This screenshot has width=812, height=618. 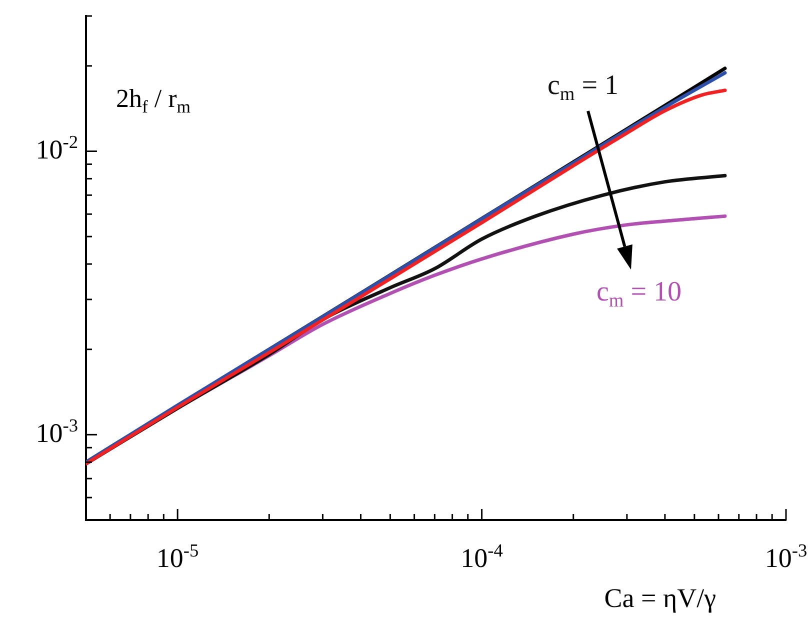 I want to click on x-axis-title: Ca = ηV/γ, so click(x=660, y=598).